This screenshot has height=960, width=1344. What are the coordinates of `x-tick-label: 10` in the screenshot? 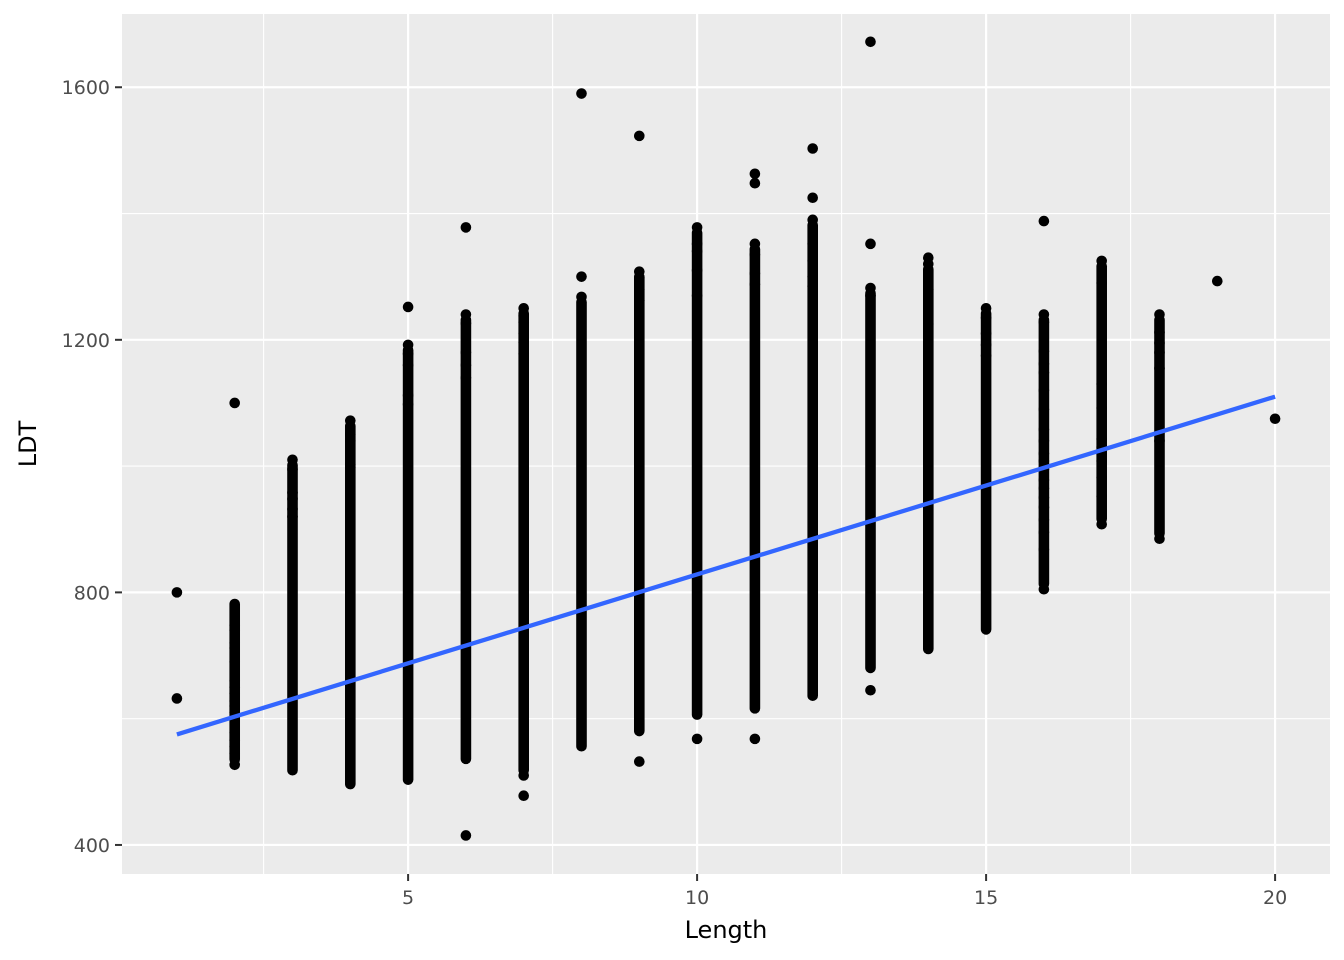 It's located at (697, 898).